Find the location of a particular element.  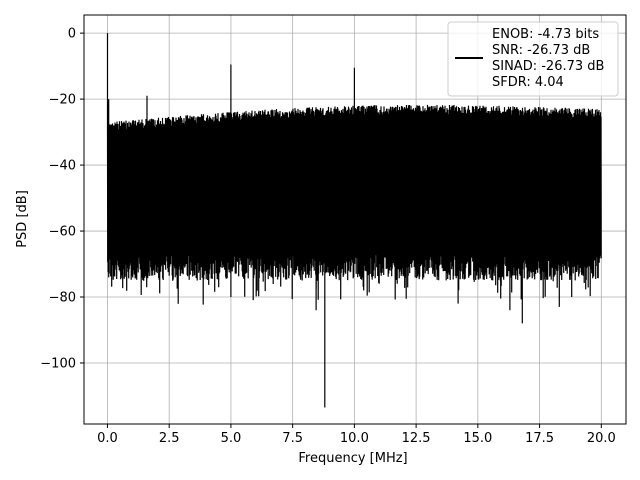

y-tick-label: 0 is located at coordinates (72, 34).